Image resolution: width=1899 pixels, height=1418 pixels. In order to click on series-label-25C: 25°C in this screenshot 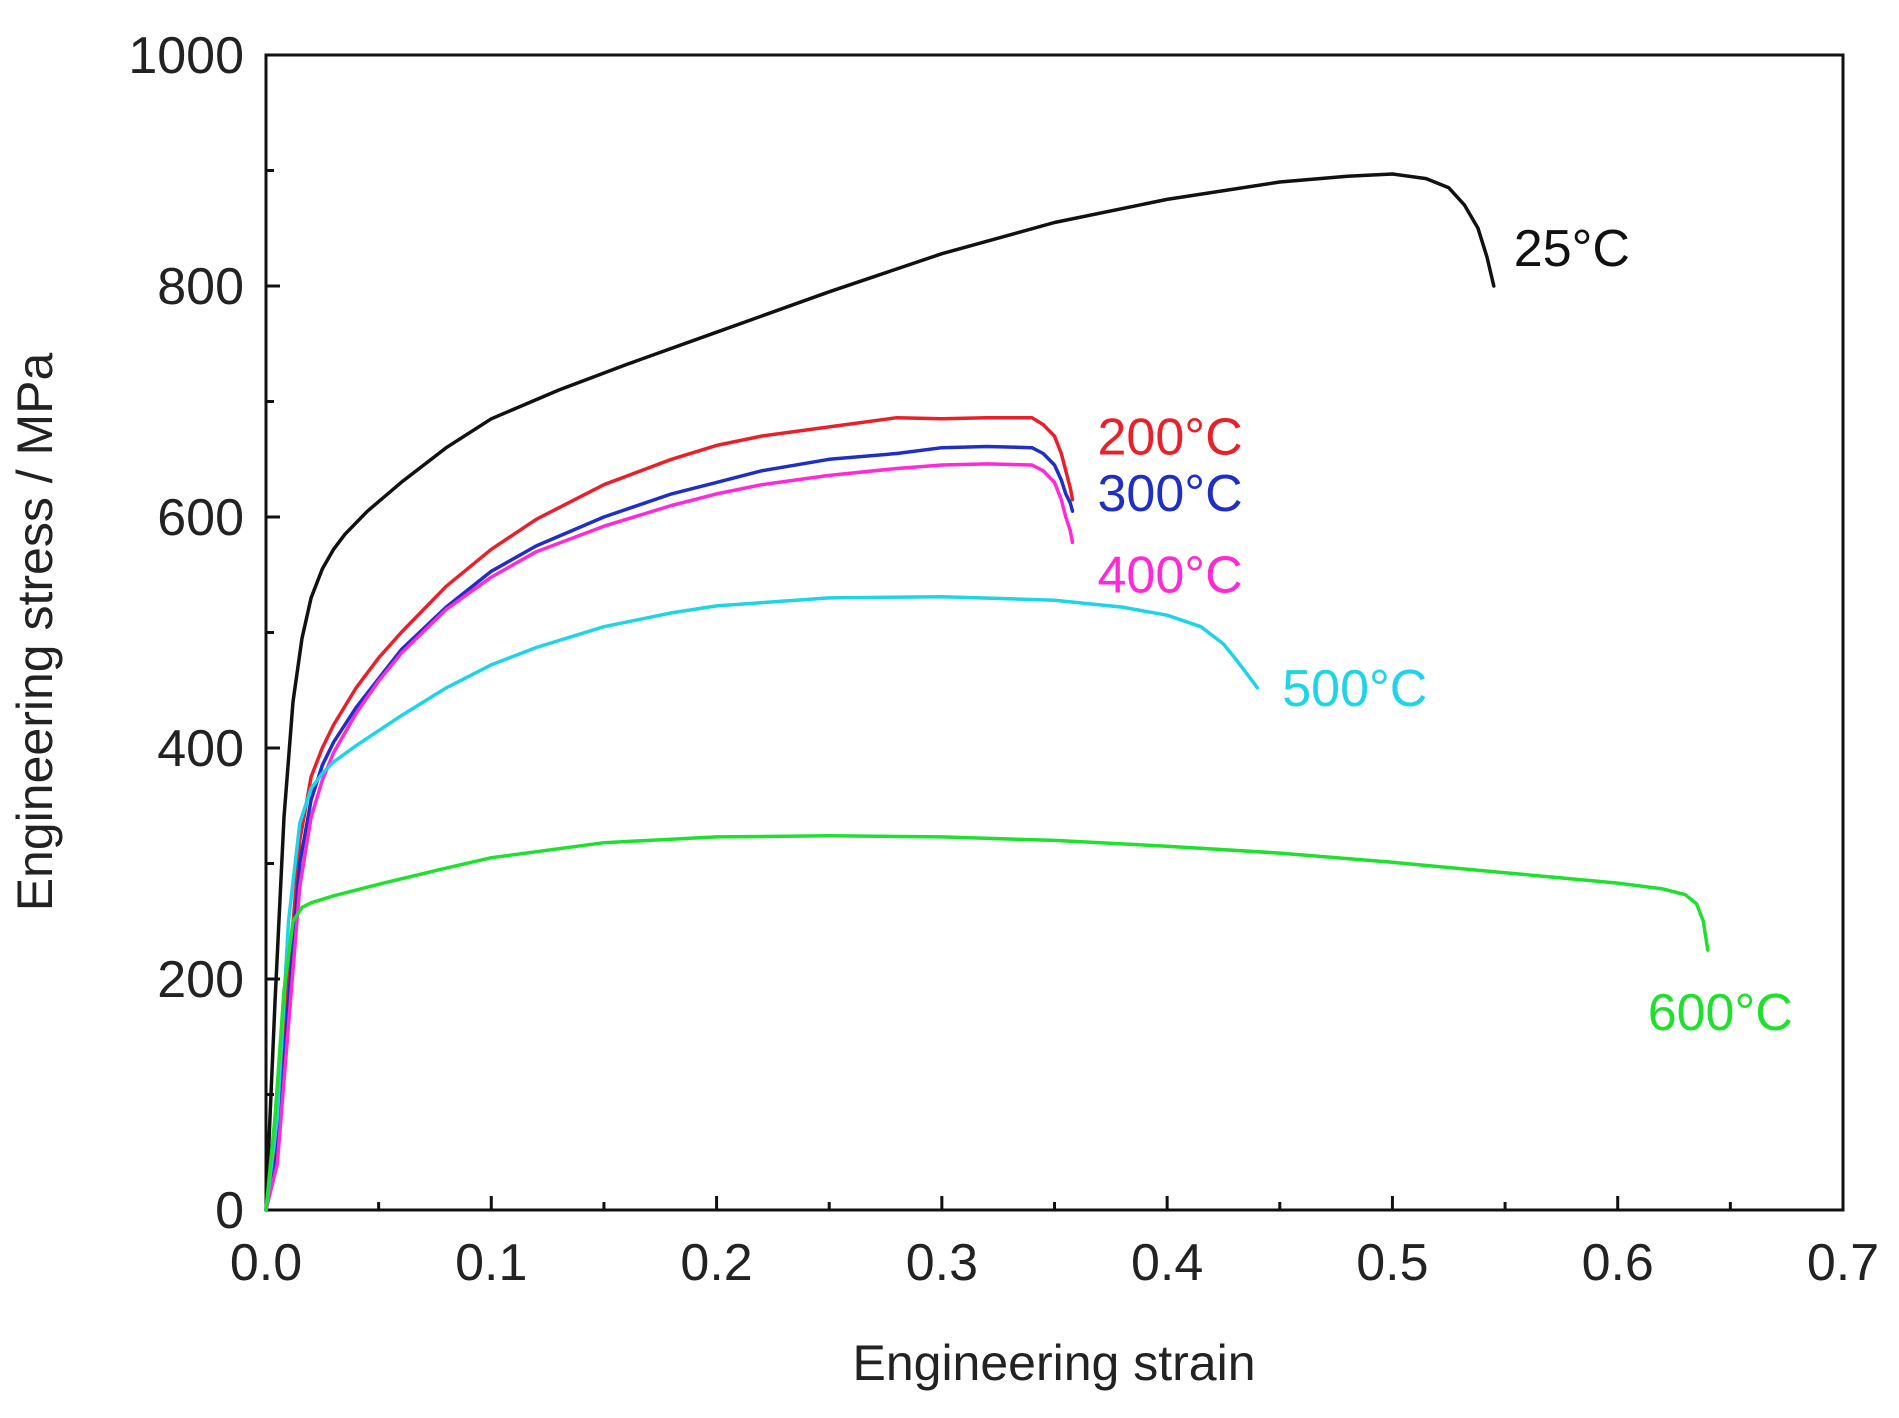, I will do `click(1572, 249)`.